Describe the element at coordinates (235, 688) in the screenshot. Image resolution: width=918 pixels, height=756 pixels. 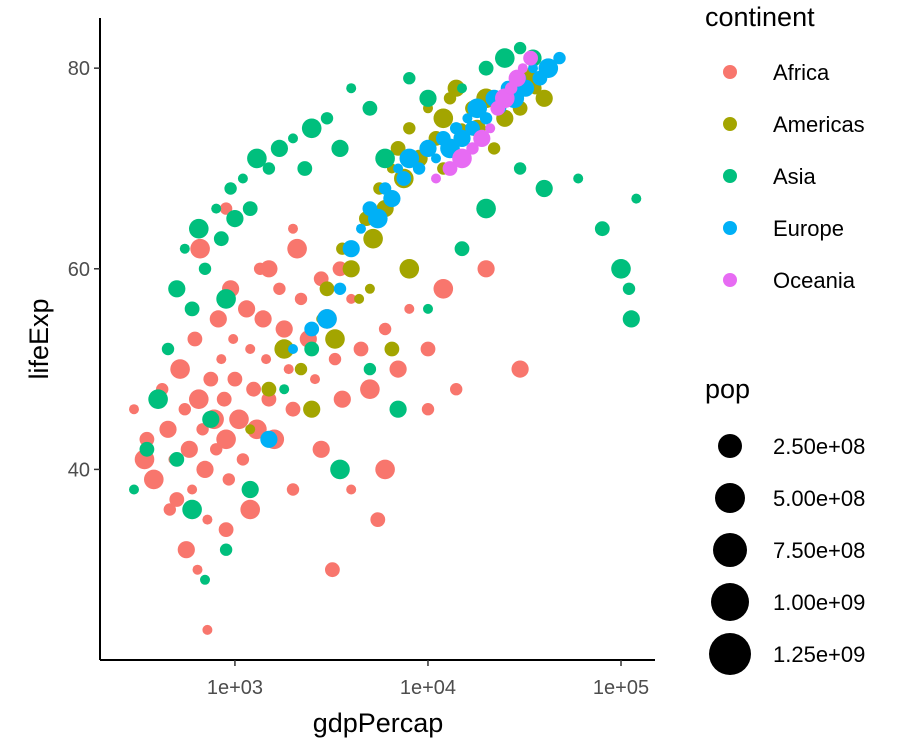
I see `x-tick-label: 1e+03` at that location.